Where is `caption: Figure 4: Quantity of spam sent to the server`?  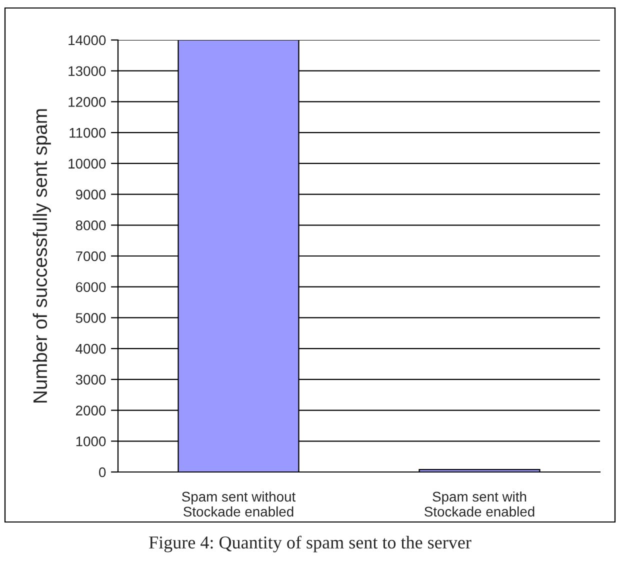
caption: Figure 4: Quantity of spam sent to the server is located at coordinates (310, 544).